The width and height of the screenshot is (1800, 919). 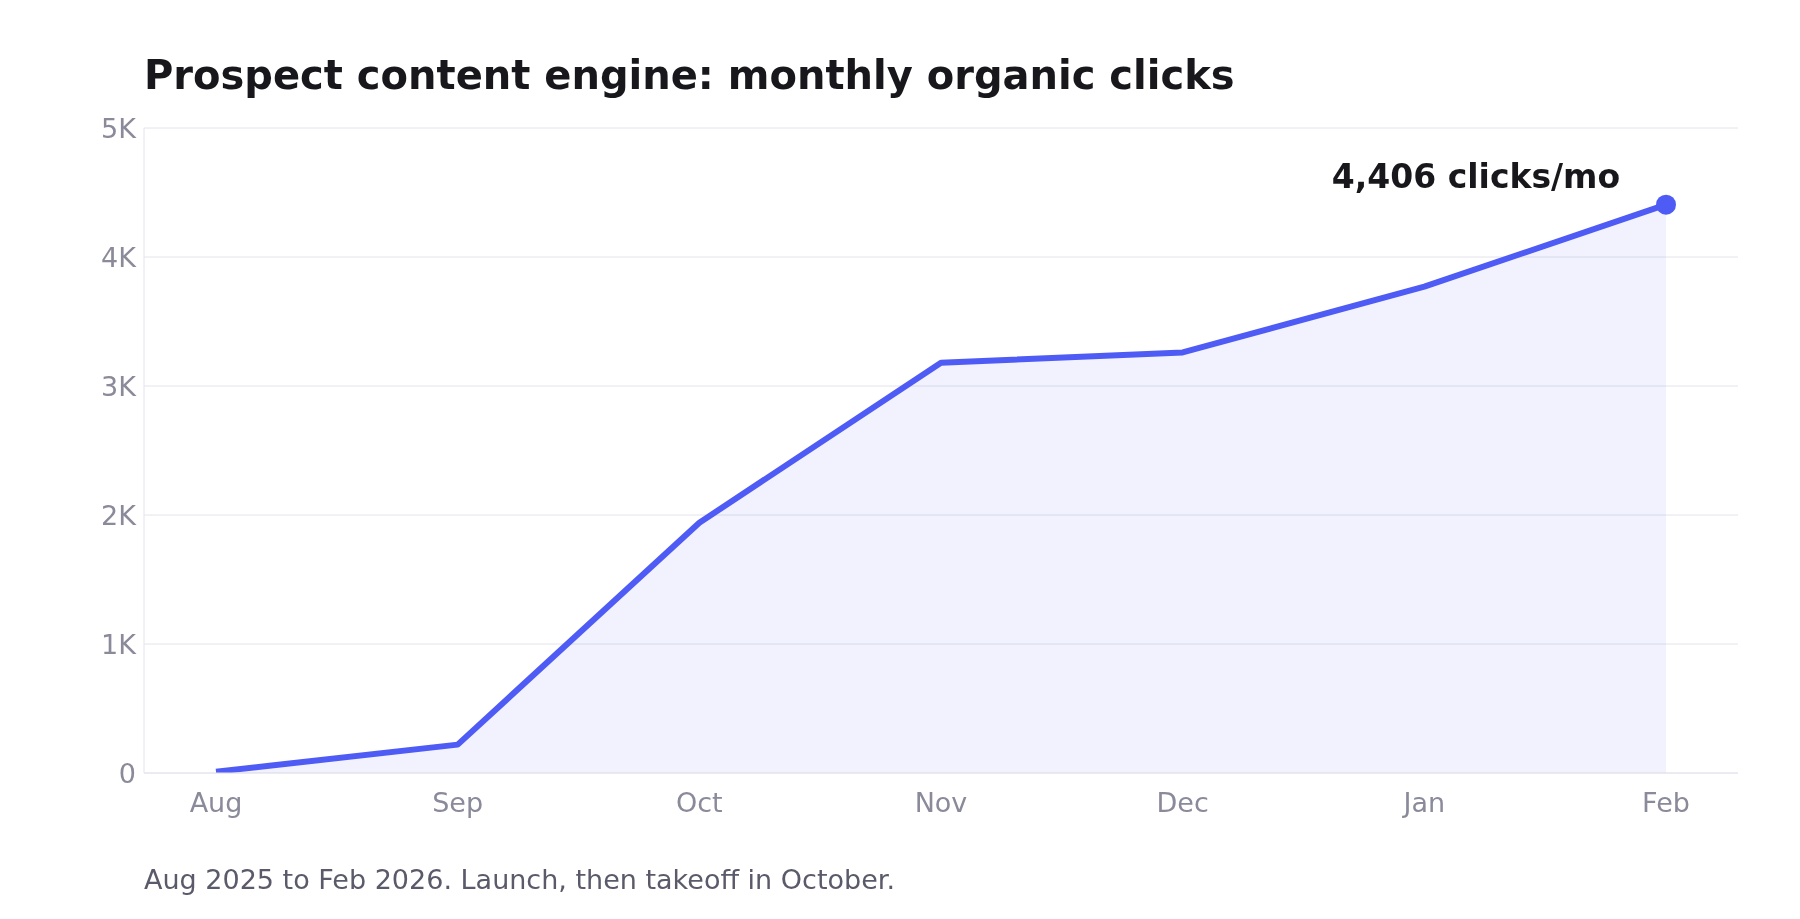 I want to click on x-tick-label: Jan, so click(x=1423, y=803).